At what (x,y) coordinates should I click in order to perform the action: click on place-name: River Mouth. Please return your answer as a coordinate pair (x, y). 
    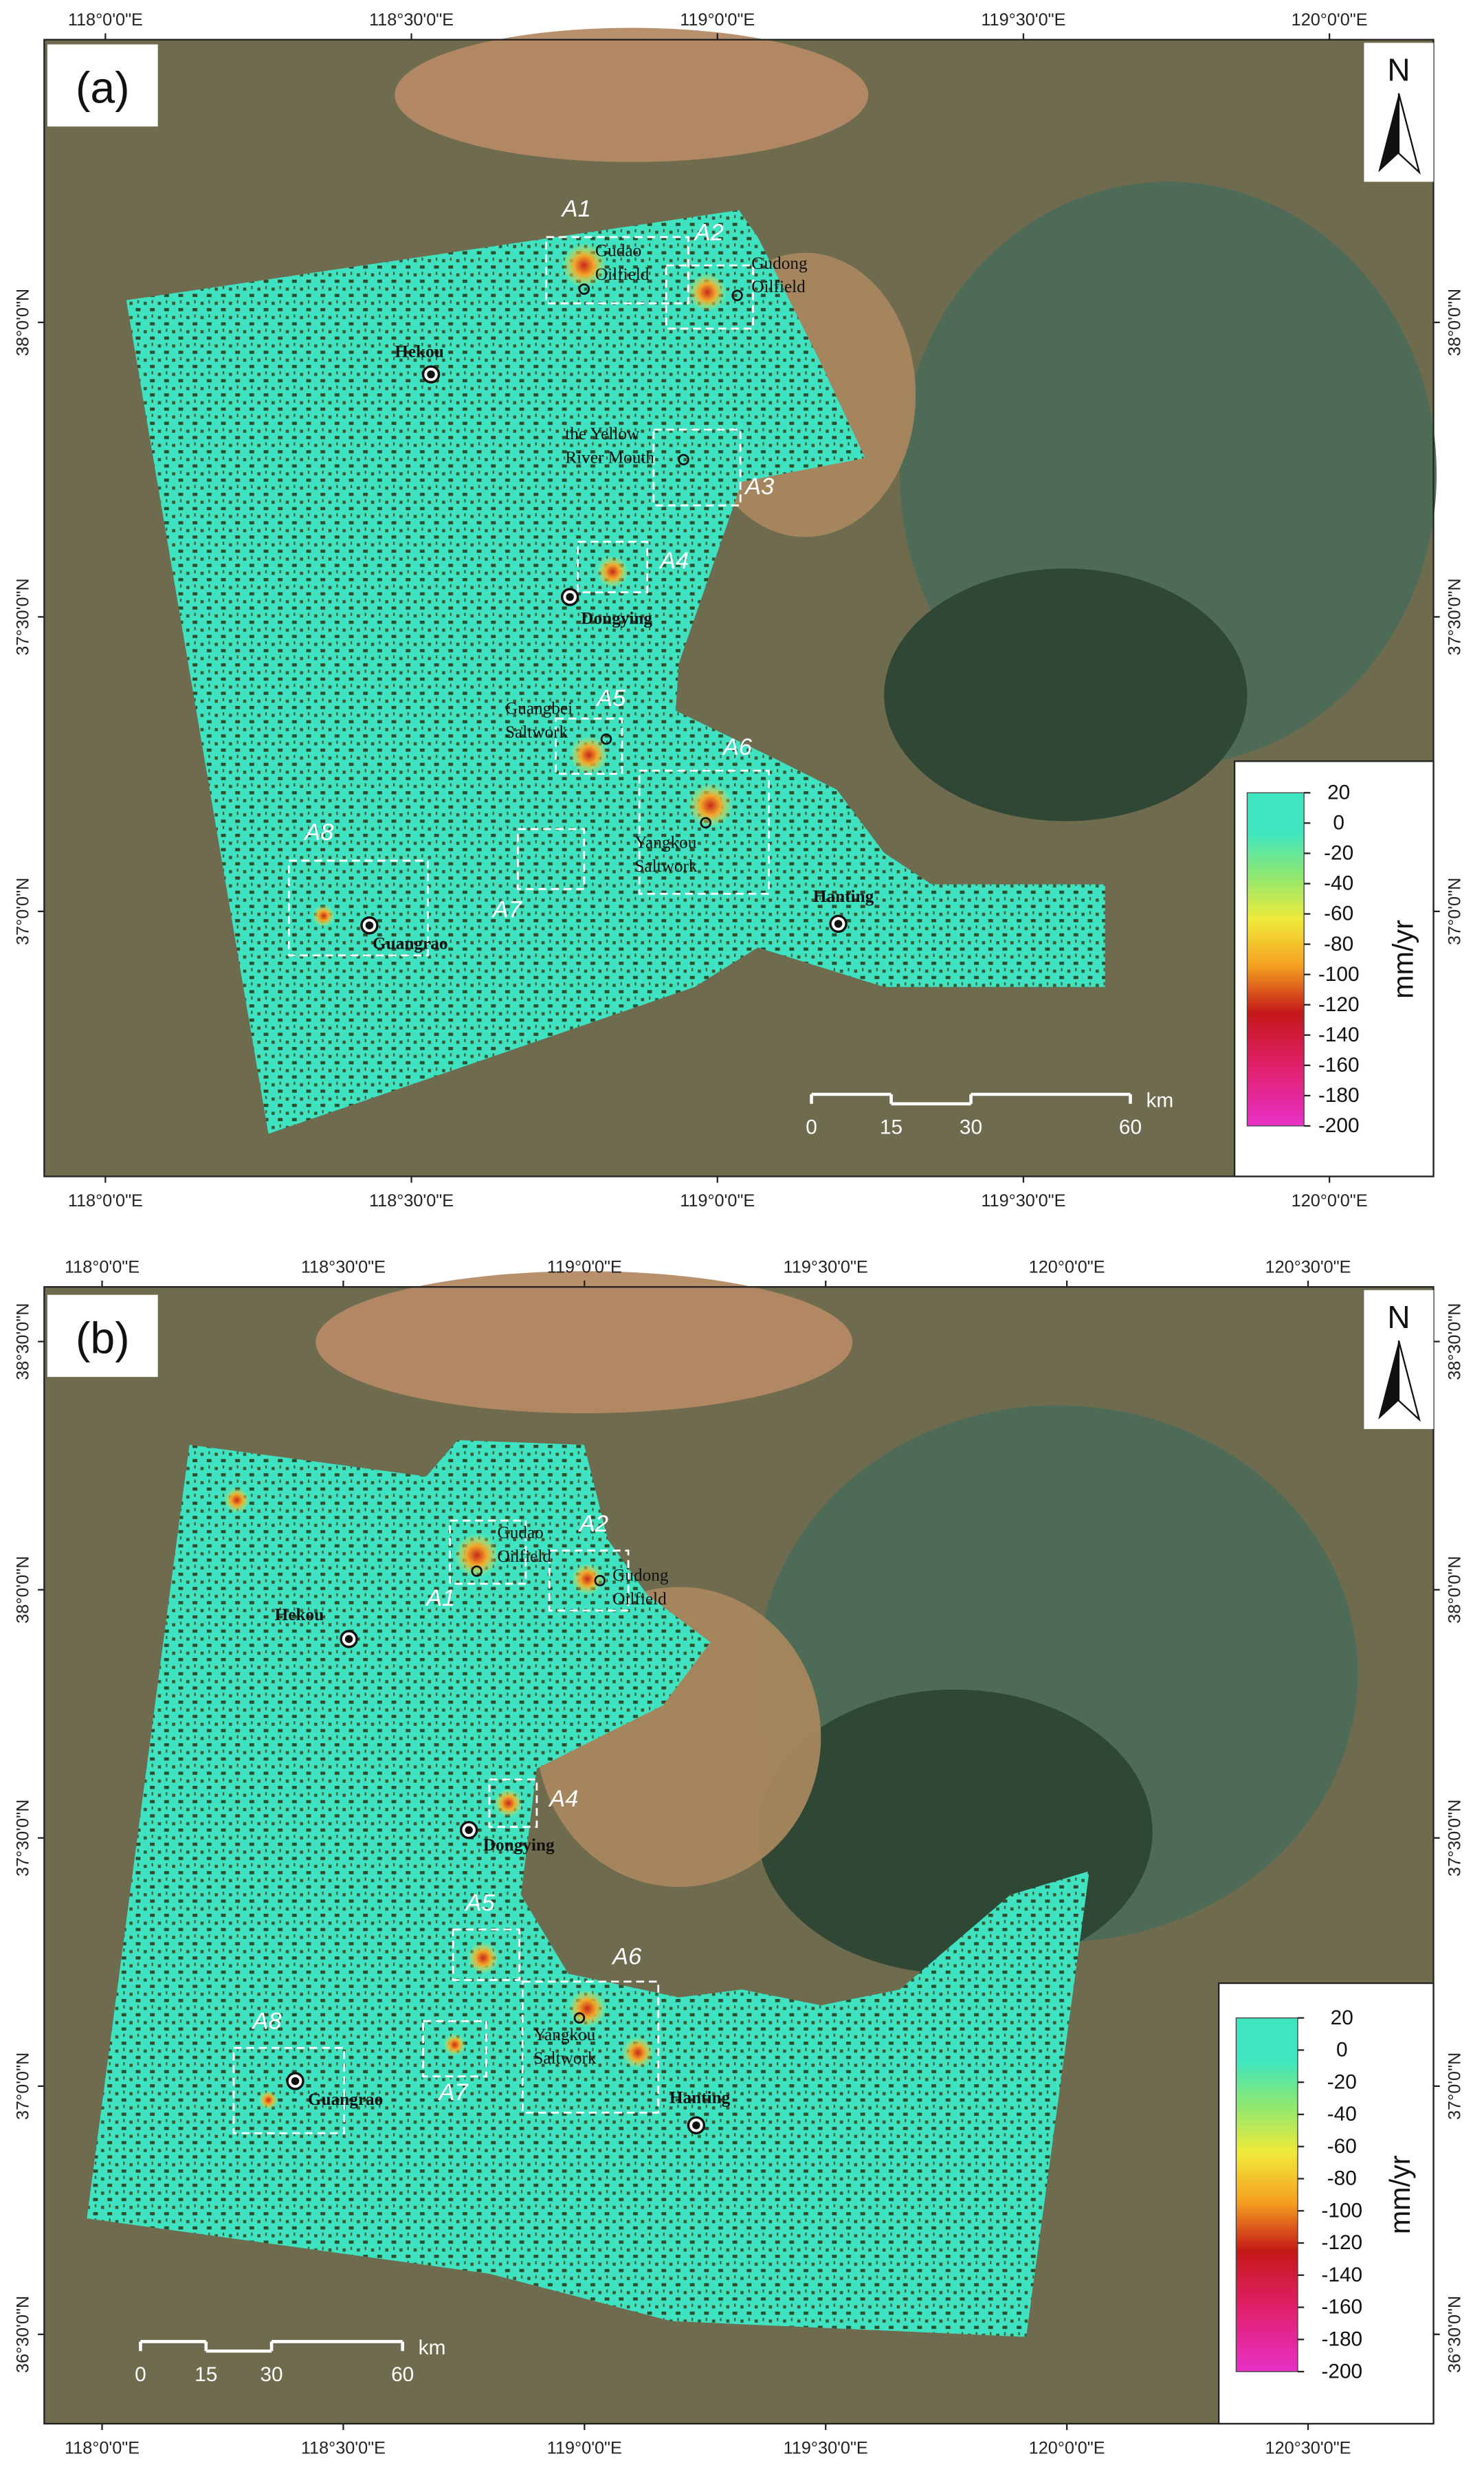
    Looking at the image, I should click on (610, 457).